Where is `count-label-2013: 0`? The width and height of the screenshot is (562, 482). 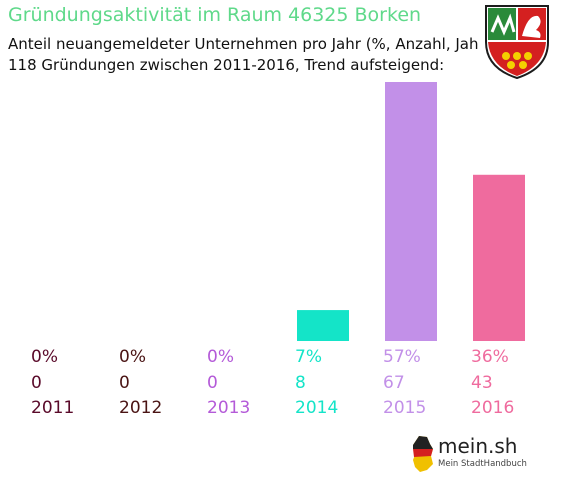
count-label-2013: 0 is located at coordinates (212, 383).